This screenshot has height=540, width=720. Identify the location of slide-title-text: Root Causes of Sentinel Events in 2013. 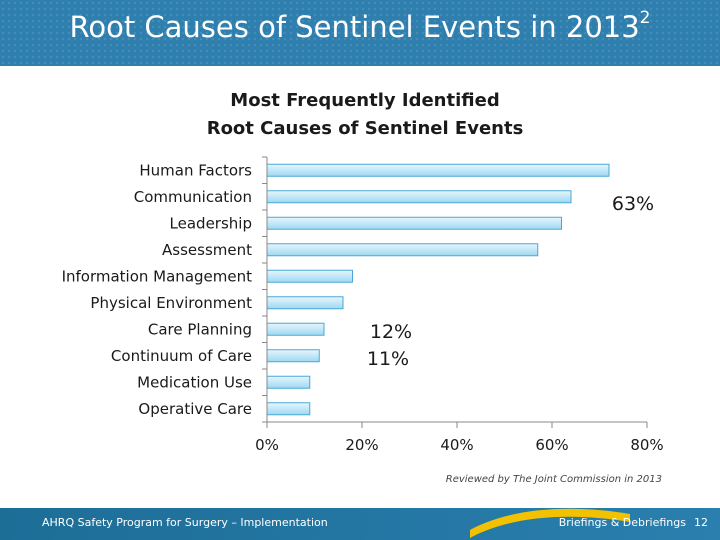
(354, 27).